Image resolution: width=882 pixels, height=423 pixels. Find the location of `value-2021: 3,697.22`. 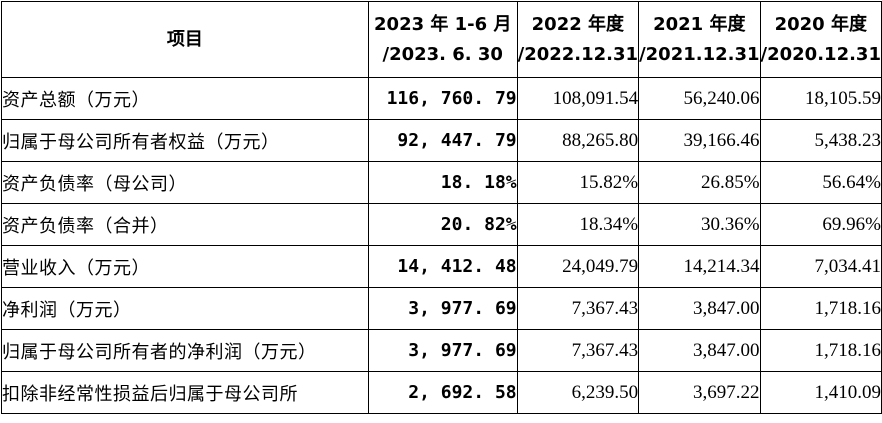

value-2021: 3,697.22 is located at coordinates (699, 392).